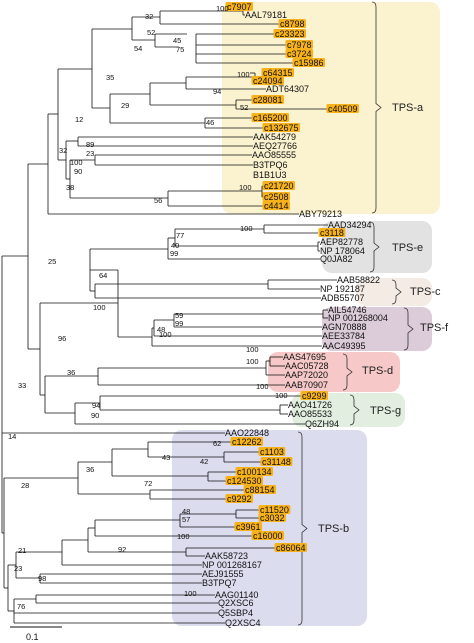 Image resolution: width=474 pixels, height=643 pixels. Describe the element at coordinates (90, 469) in the screenshot. I see `support-value: 36` at that location.